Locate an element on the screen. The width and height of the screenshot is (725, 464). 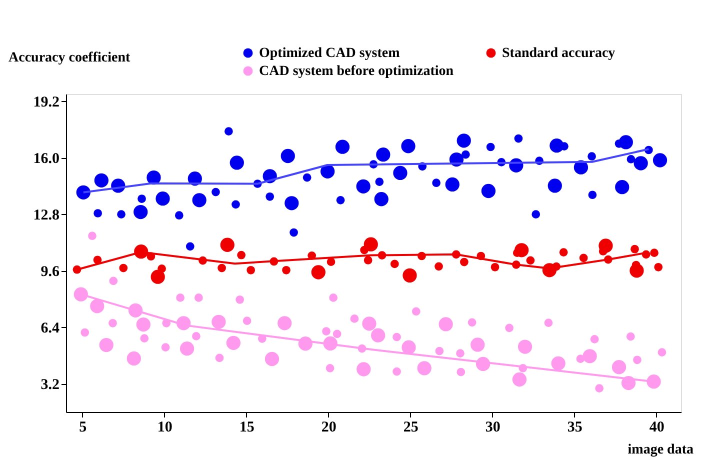
legend-label: Standard accuracy is located at coordinates (559, 53).